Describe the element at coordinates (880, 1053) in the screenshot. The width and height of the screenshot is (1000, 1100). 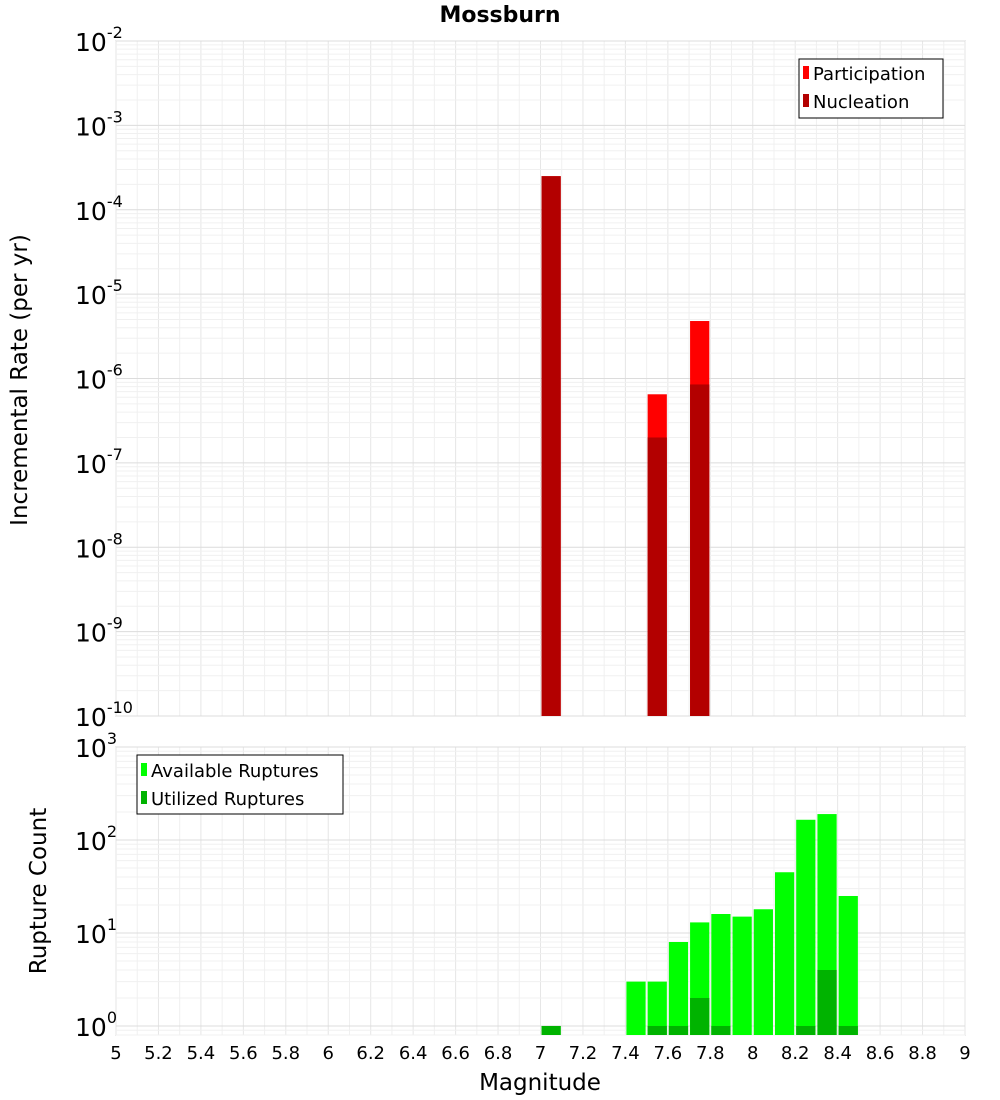
I see `x-tick-label: 8.6` at that location.